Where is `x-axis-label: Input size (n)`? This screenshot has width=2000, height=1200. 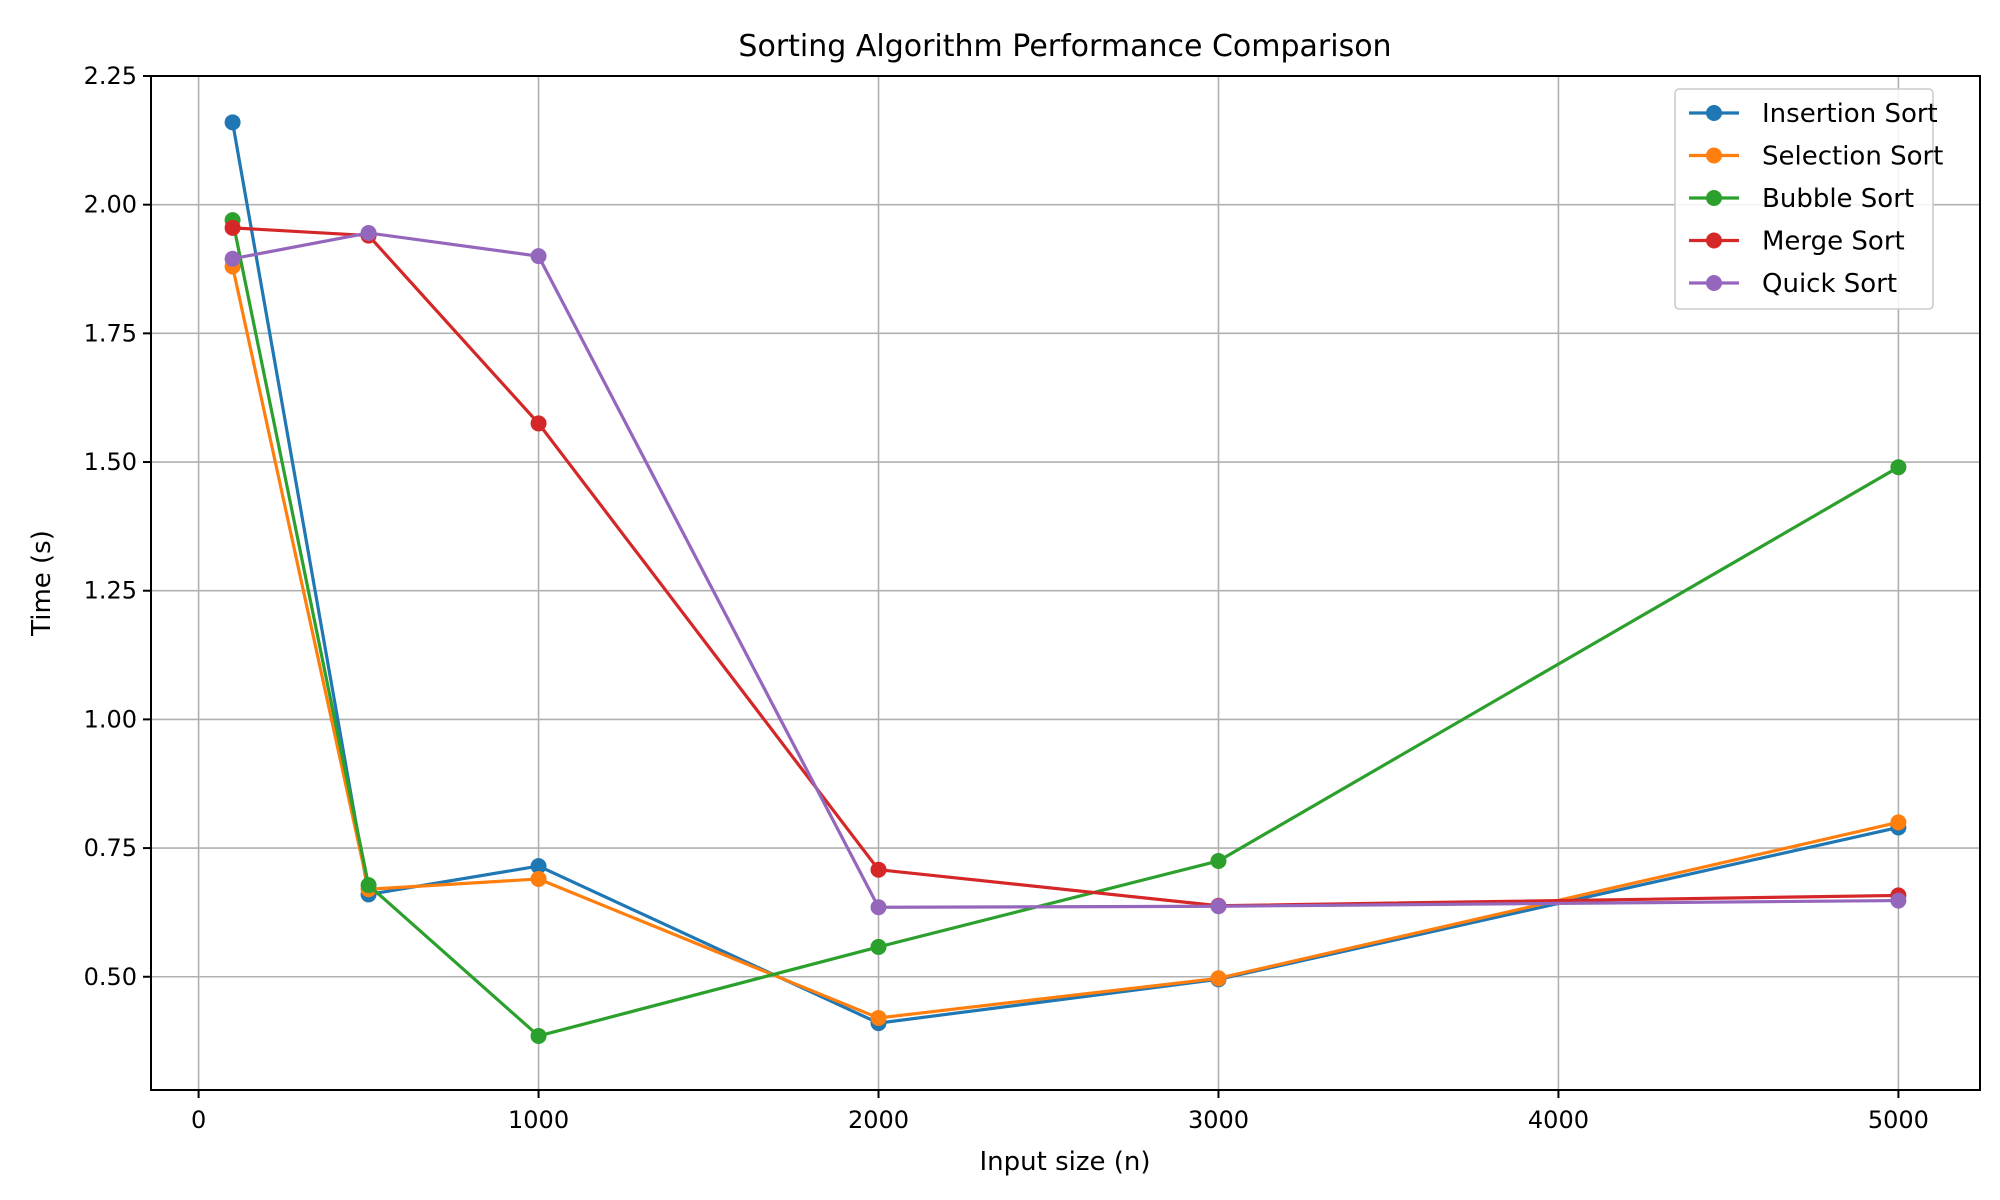
x-axis-label: Input size (n) is located at coordinates (1064, 1162).